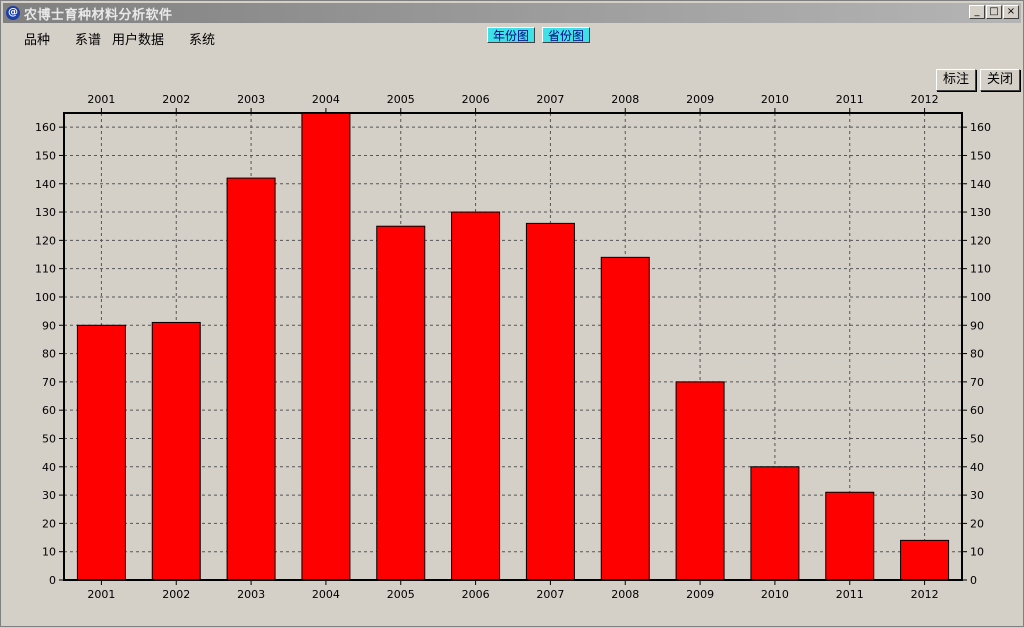 The width and height of the screenshot is (1024, 628). What do you see at coordinates (49, 552) in the screenshot?
I see `y-tick-label: 10` at bounding box center [49, 552].